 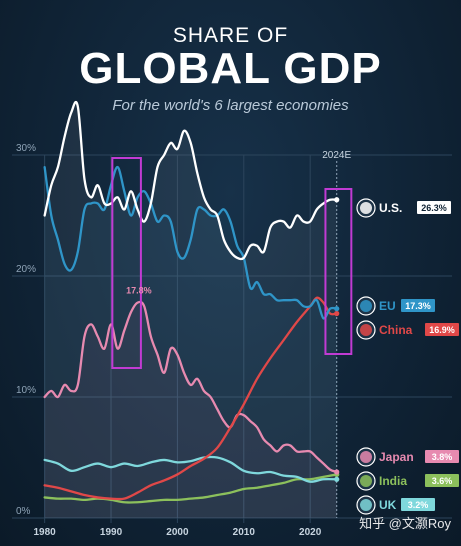 What do you see at coordinates (407, 481) in the screenshot?
I see `legend-entry-india: India 3.6%` at bounding box center [407, 481].